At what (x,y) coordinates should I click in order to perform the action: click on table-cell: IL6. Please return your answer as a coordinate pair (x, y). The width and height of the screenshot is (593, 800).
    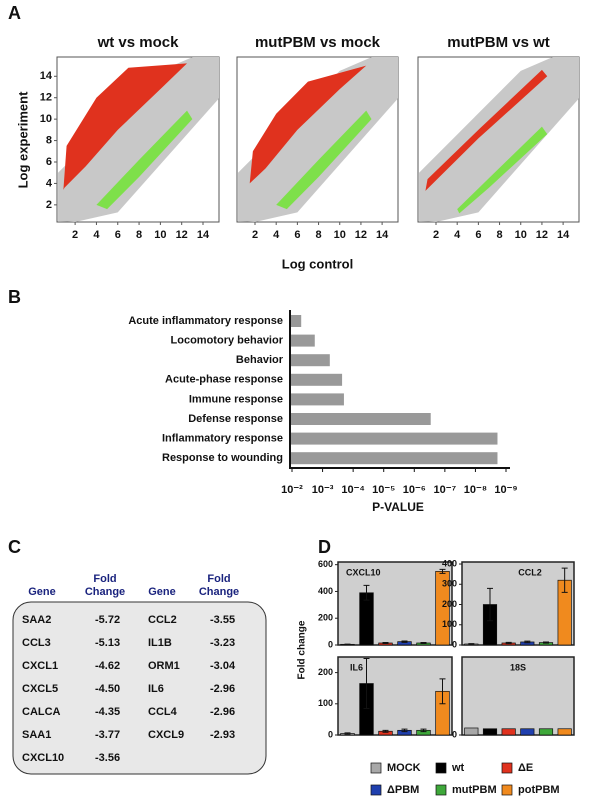
    Looking at the image, I should click on (156, 689).